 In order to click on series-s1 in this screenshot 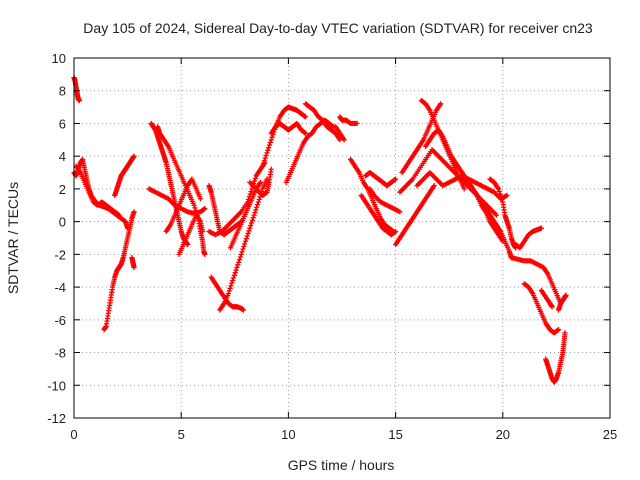, I will do `click(76, 89)`.